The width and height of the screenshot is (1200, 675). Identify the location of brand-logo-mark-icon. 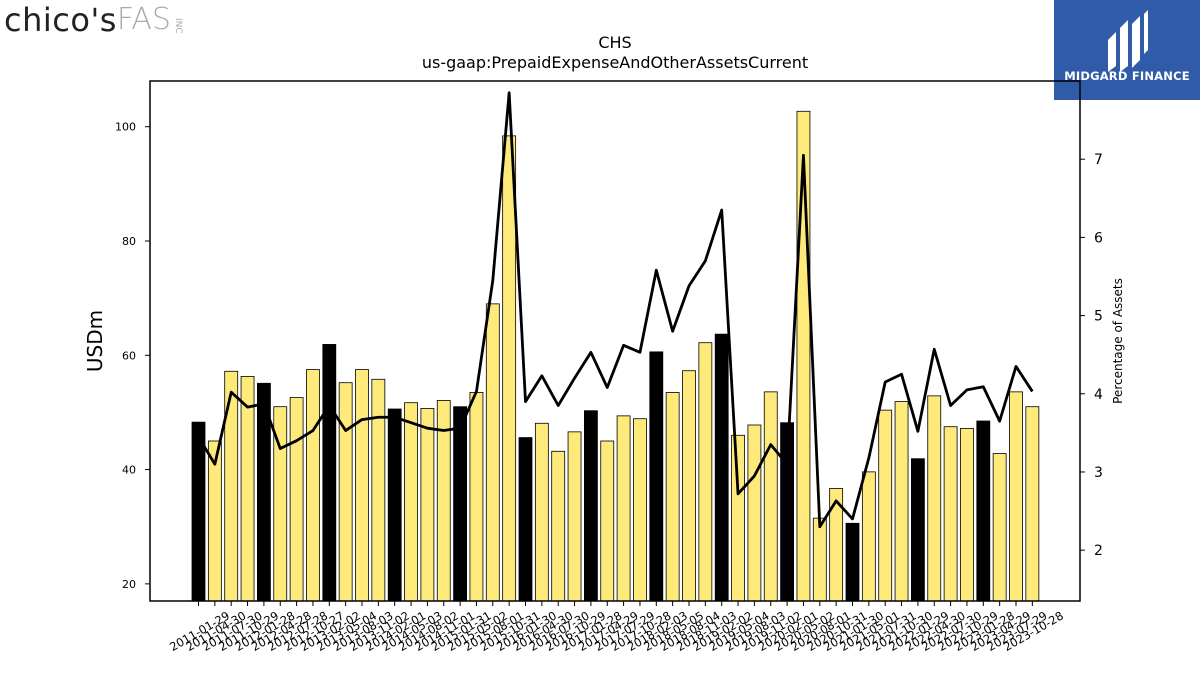
(1128, 41).